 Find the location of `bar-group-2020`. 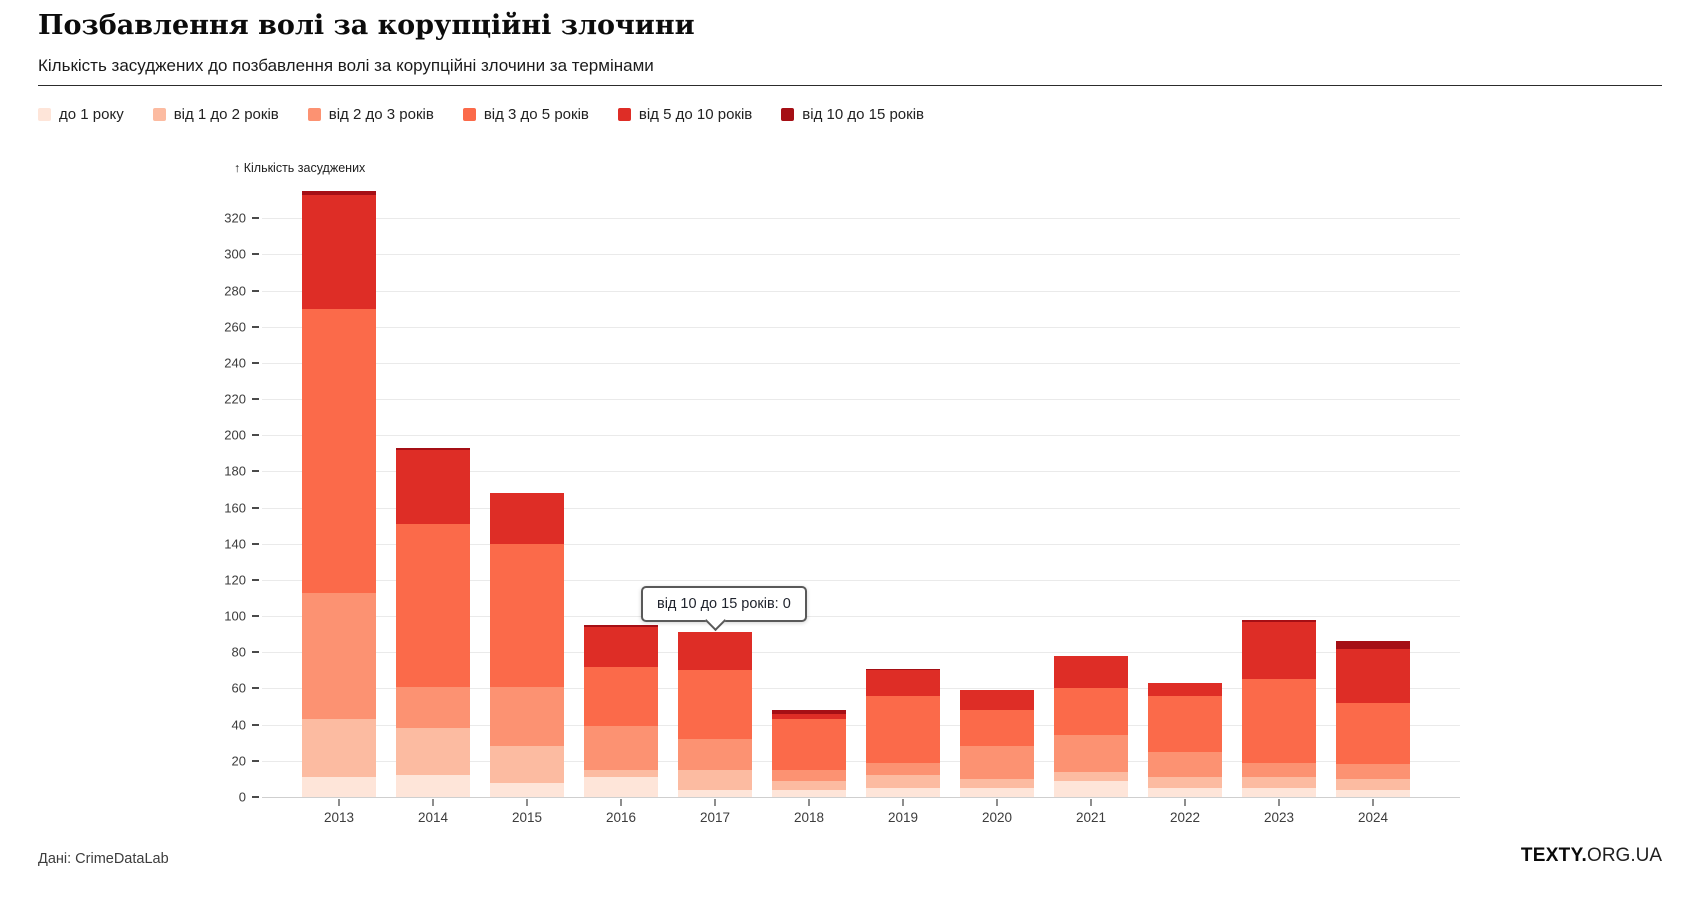

bar-group-2020 is located at coordinates (997, 743).